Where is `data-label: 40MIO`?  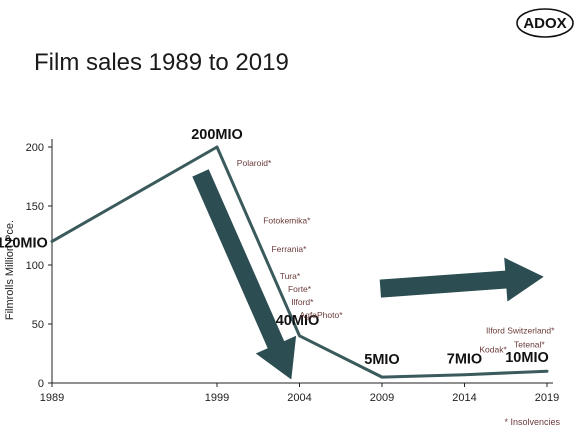
data-label: 40MIO is located at coordinates (298, 321).